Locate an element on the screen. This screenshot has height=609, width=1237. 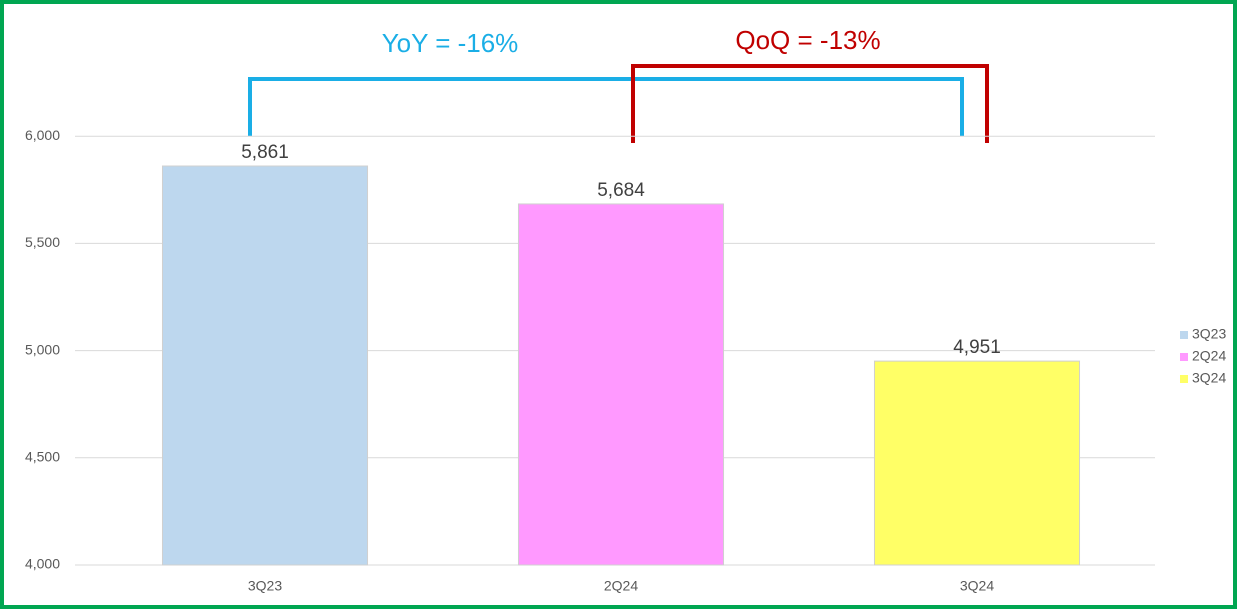
y-tick-label: 4,500 is located at coordinates (42, 457).